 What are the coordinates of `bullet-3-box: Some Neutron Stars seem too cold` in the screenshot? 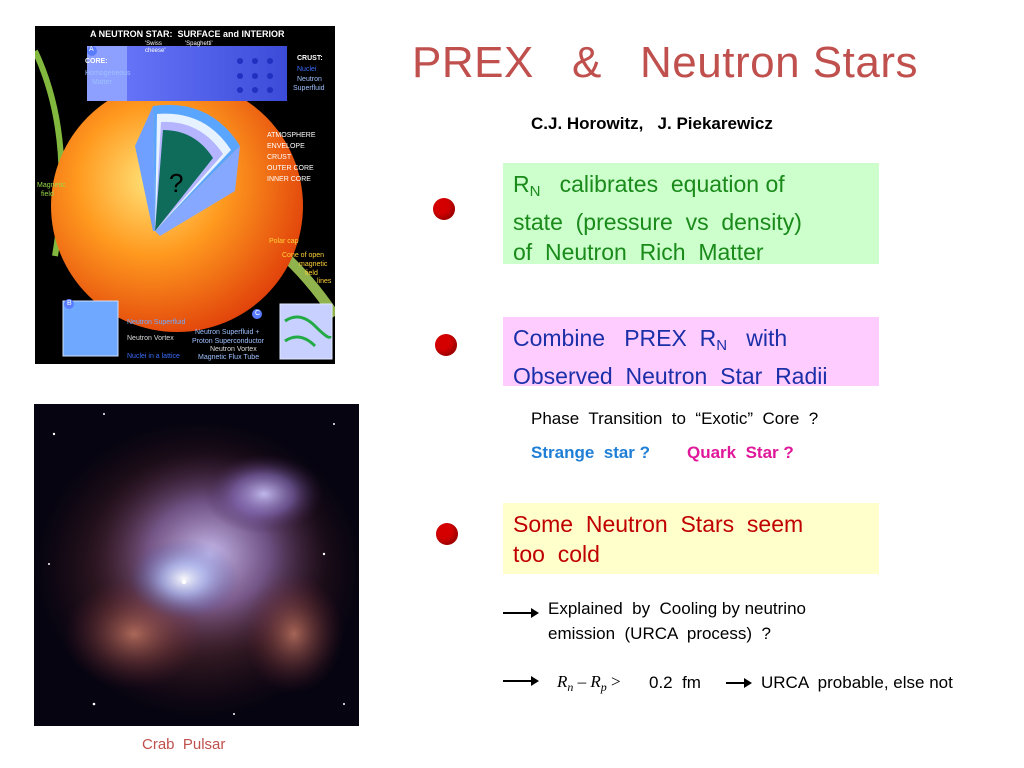 It's located at (691, 538).